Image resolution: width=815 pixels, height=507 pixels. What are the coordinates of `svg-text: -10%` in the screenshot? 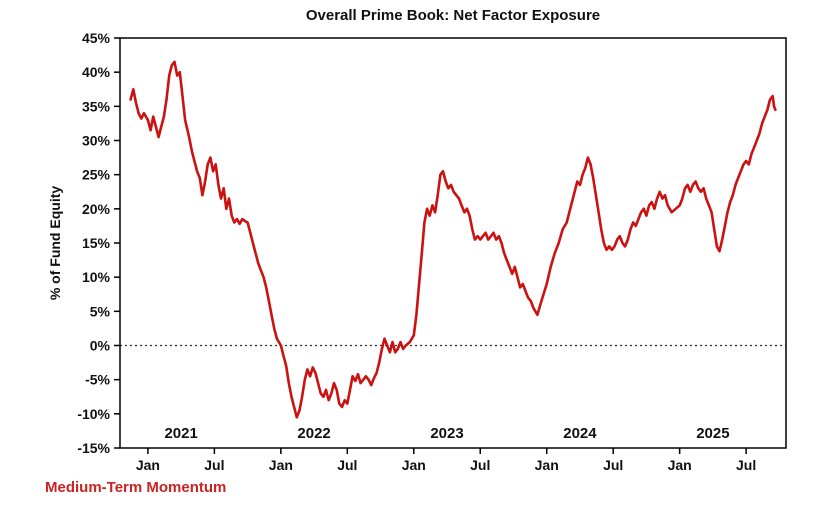 It's located at (93, 414).